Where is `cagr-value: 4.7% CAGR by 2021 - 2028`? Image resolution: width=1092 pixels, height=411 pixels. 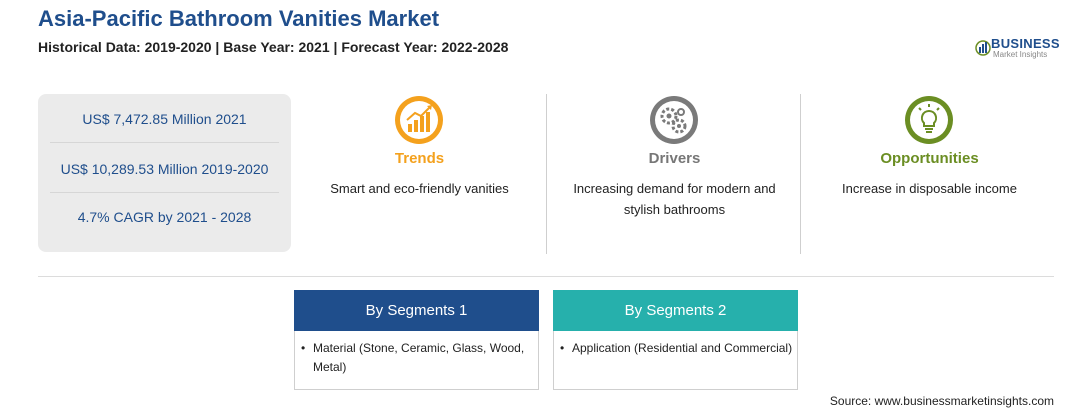
cagr-value: 4.7% CAGR by 2021 - 2028 is located at coordinates (164, 217).